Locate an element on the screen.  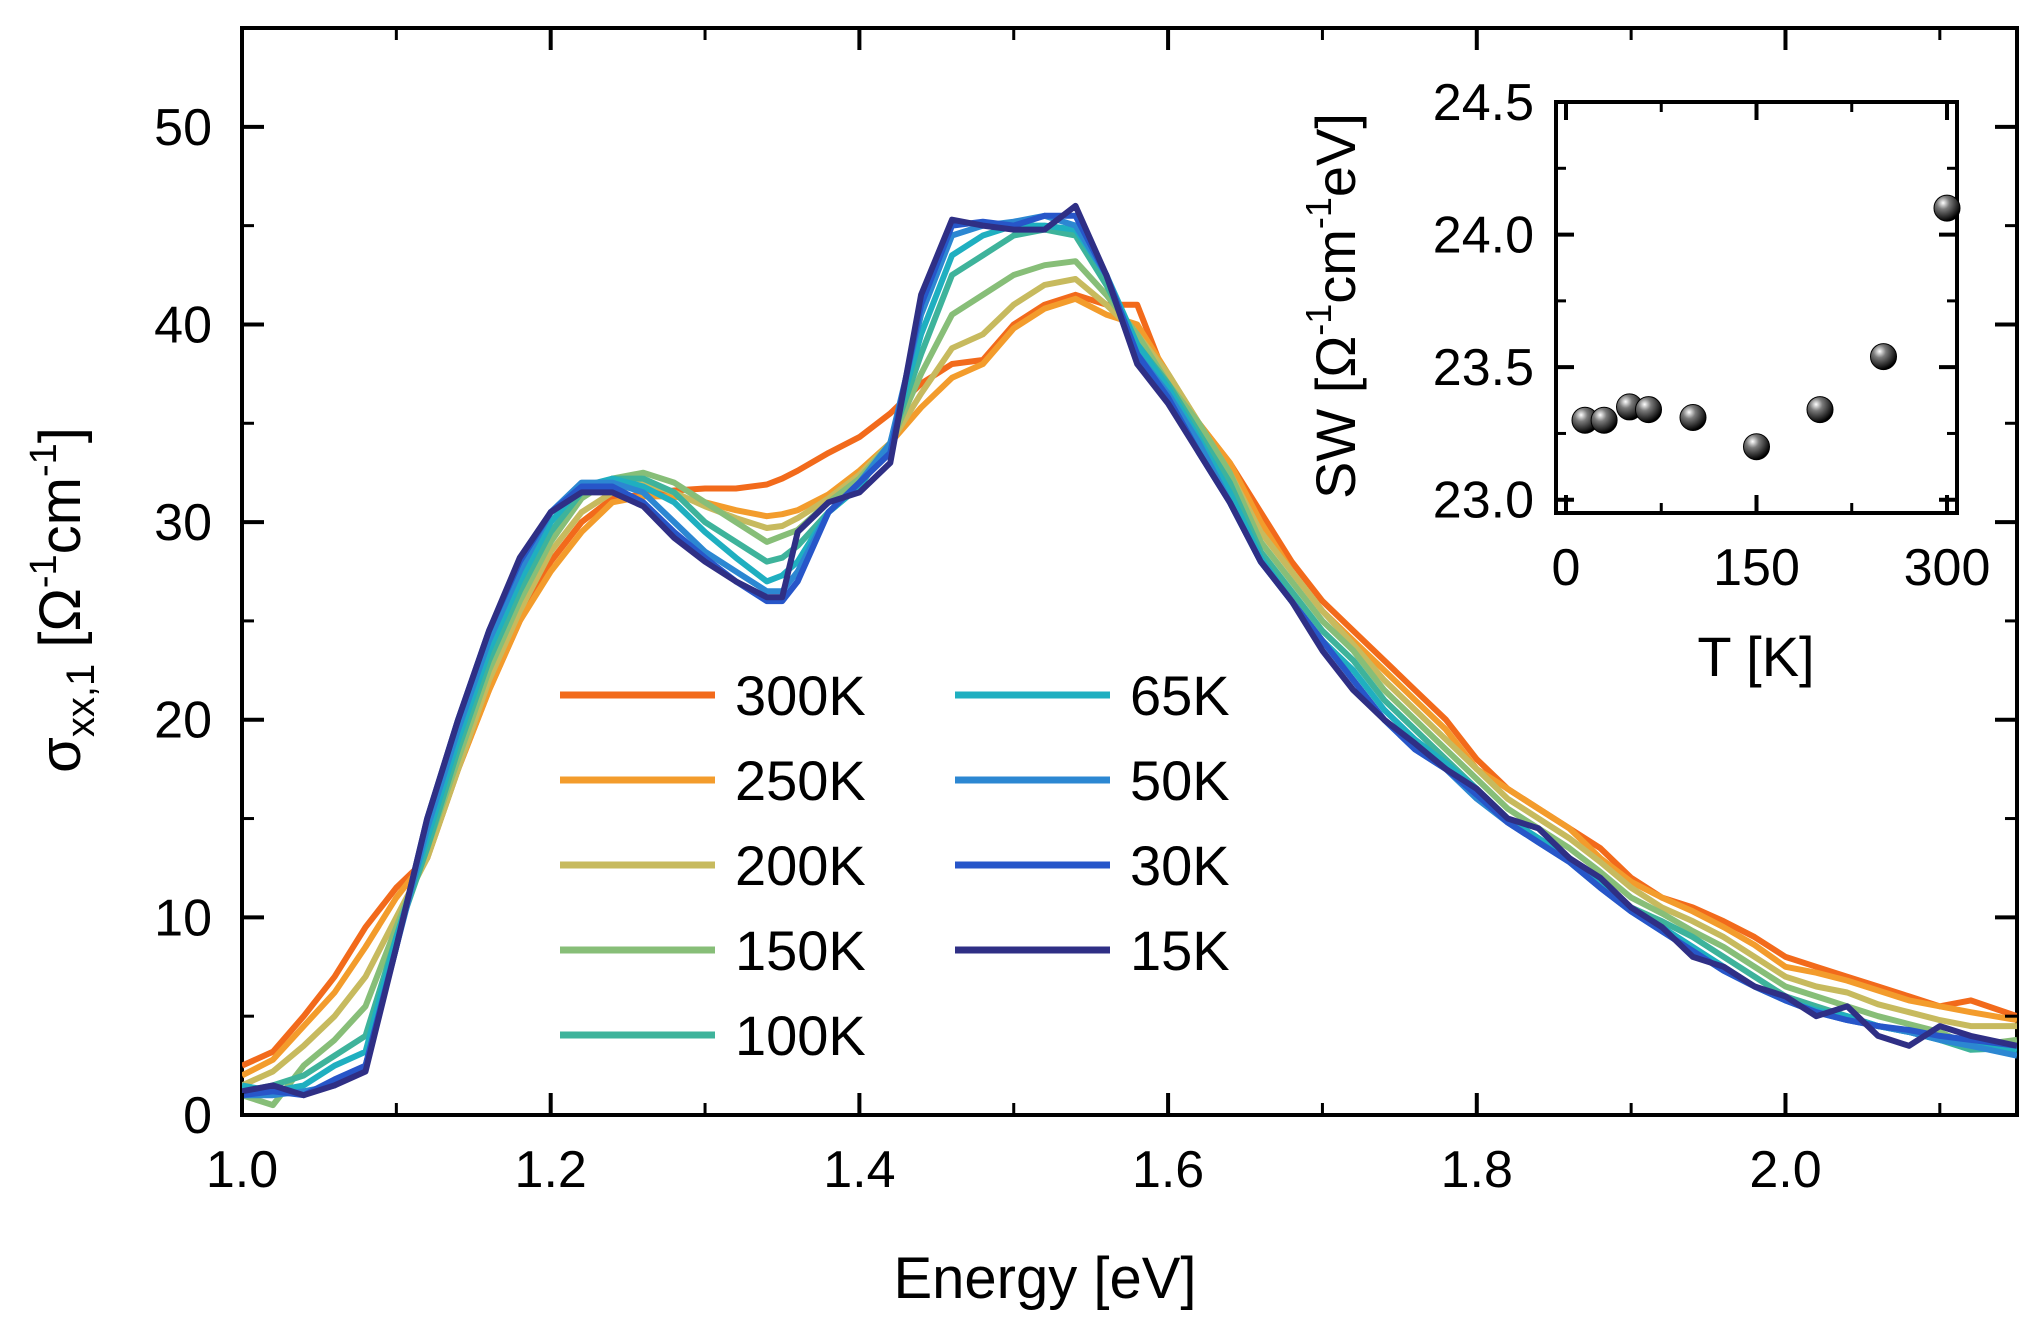
inset-y-title-sup2: -1 is located at coordinates (1318, 213).